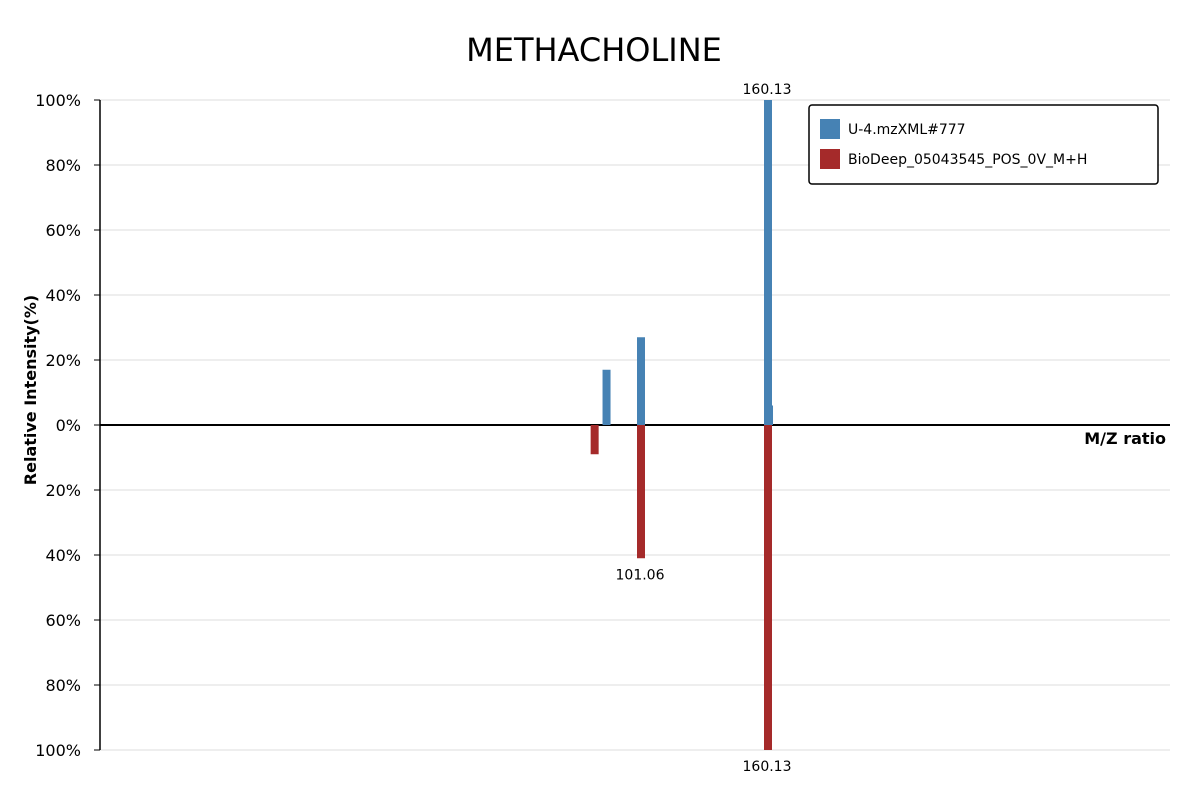 The image size is (1200, 800). I want to click on peak-labels: 160.13 101.06 160.13, so click(704, 428).